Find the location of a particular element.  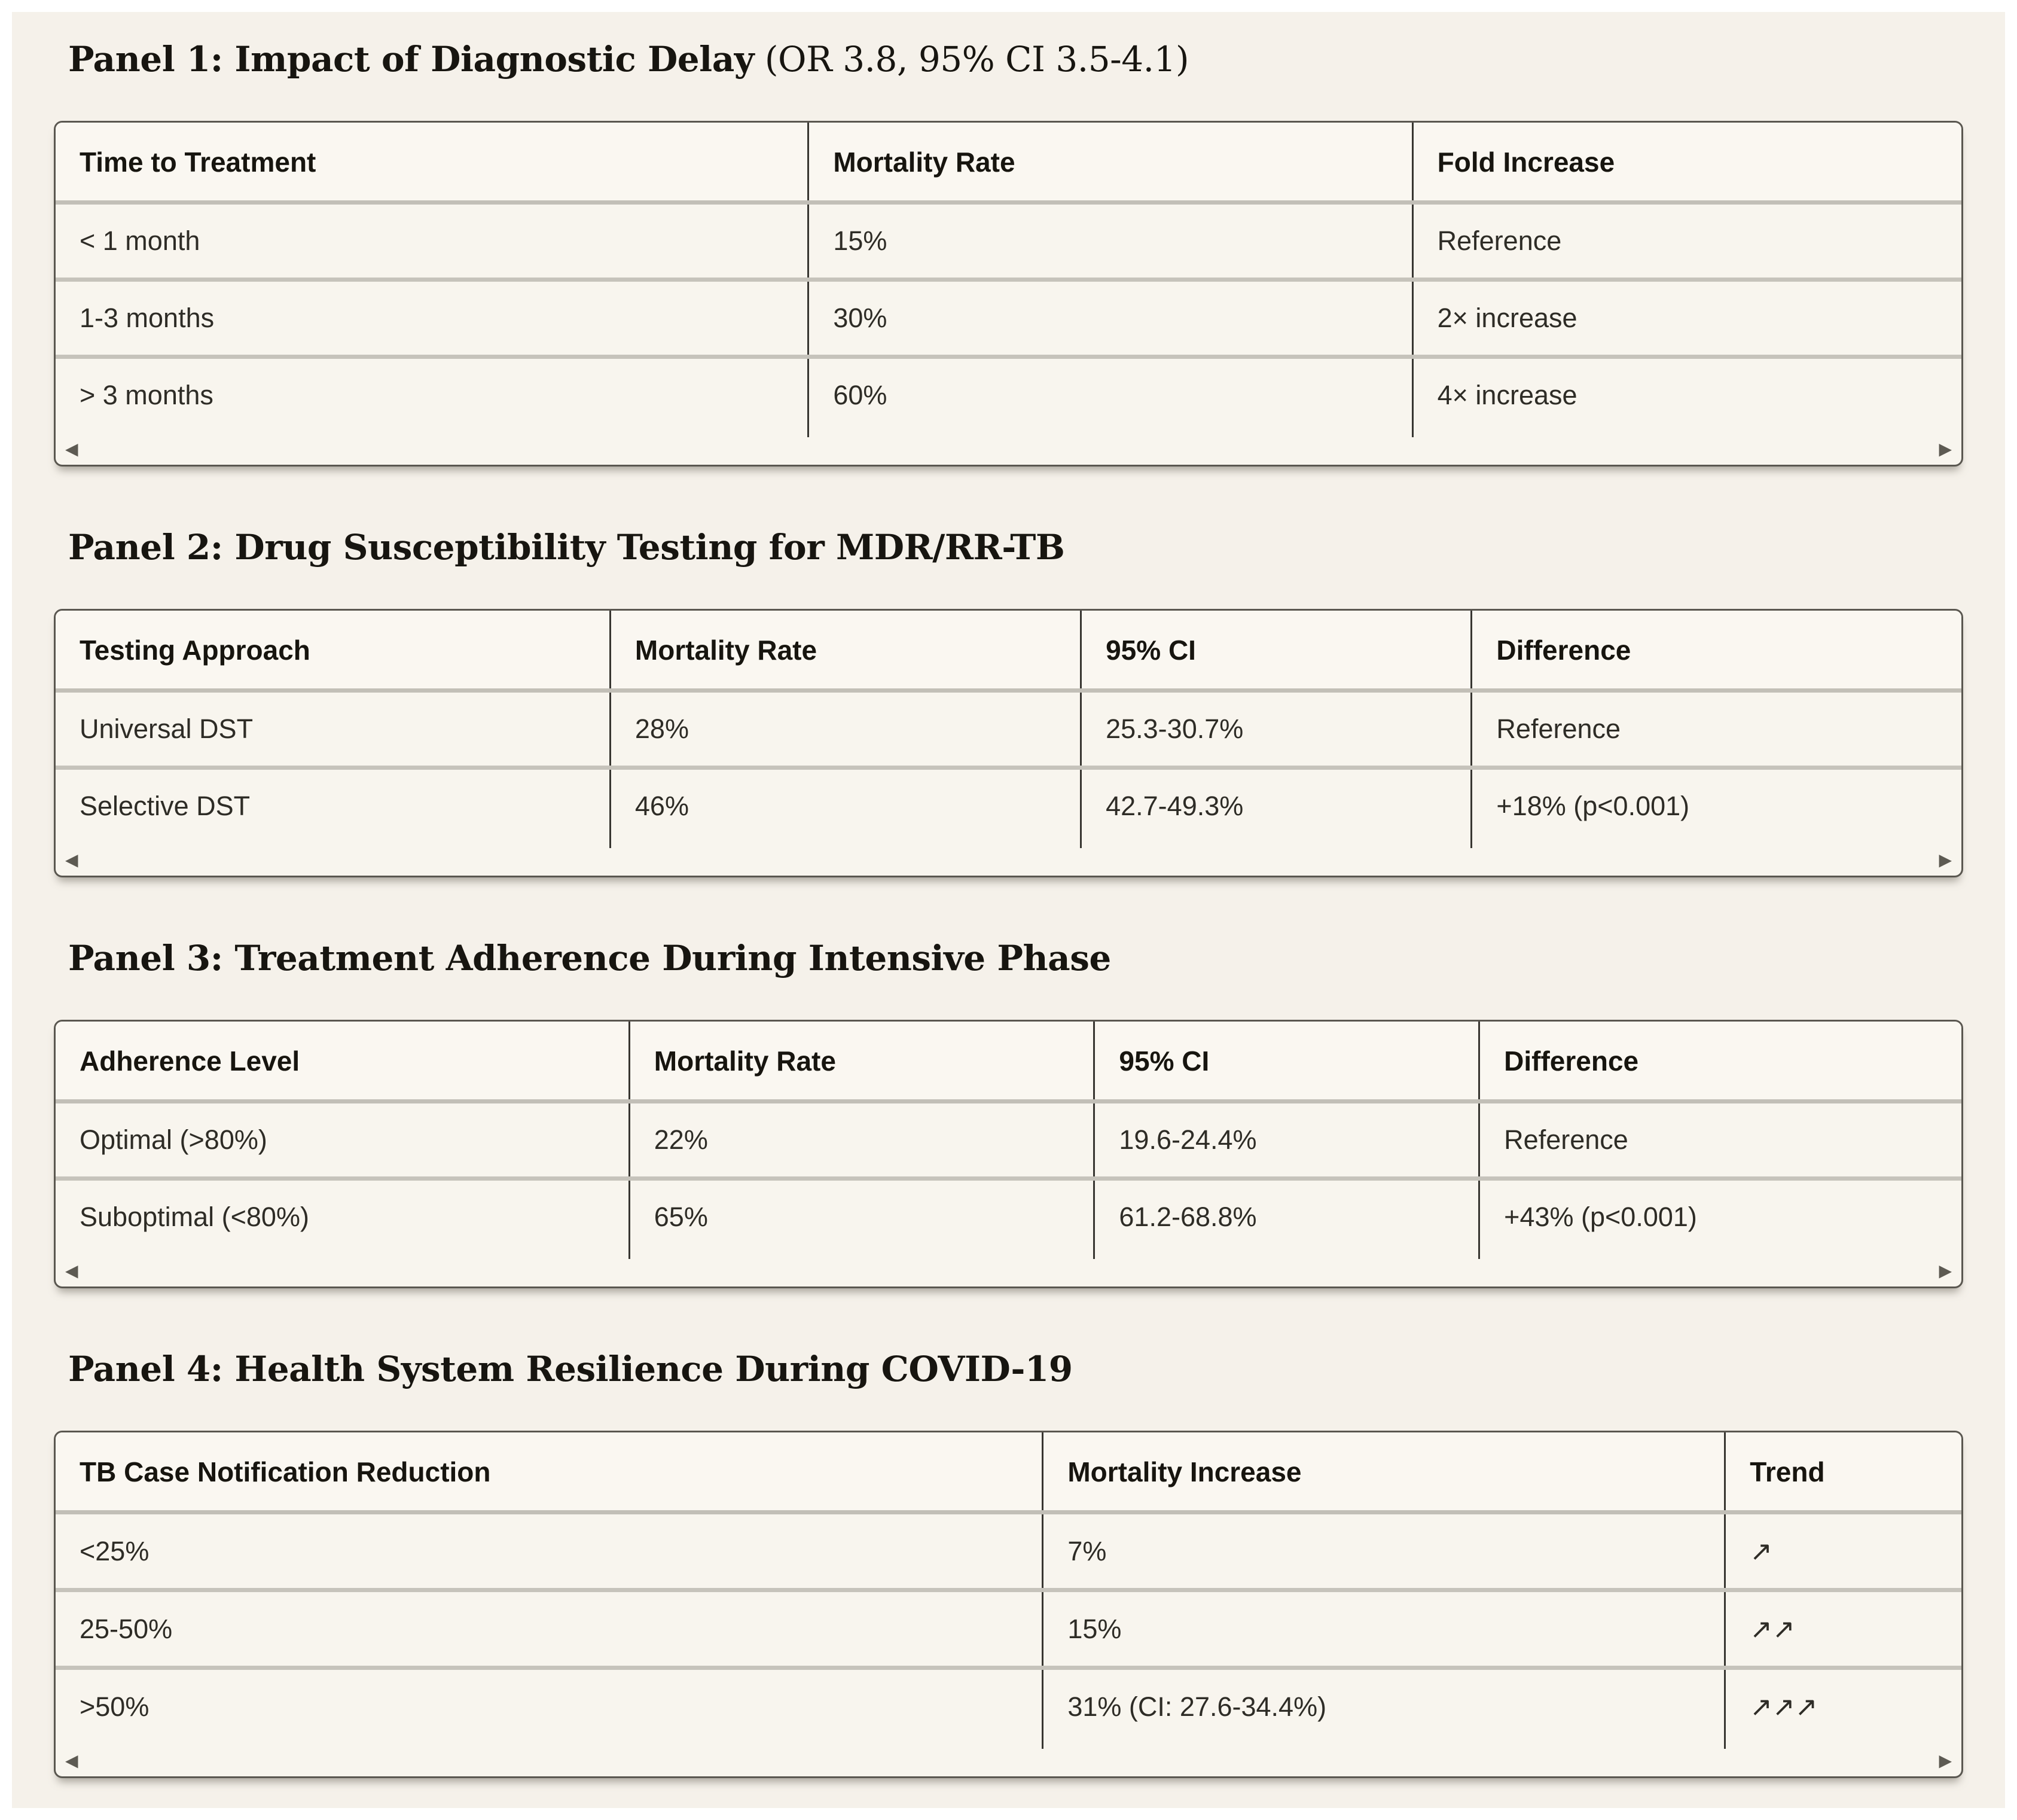

column-header: TB Case Notification Reduction is located at coordinates (550, 1473).